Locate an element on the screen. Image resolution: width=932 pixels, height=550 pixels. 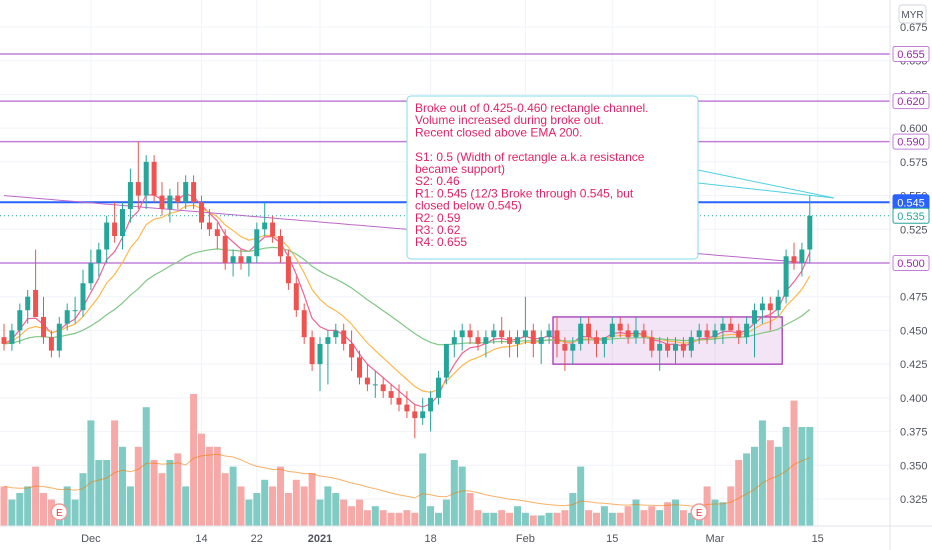
note-box is located at coordinates (552, 177).